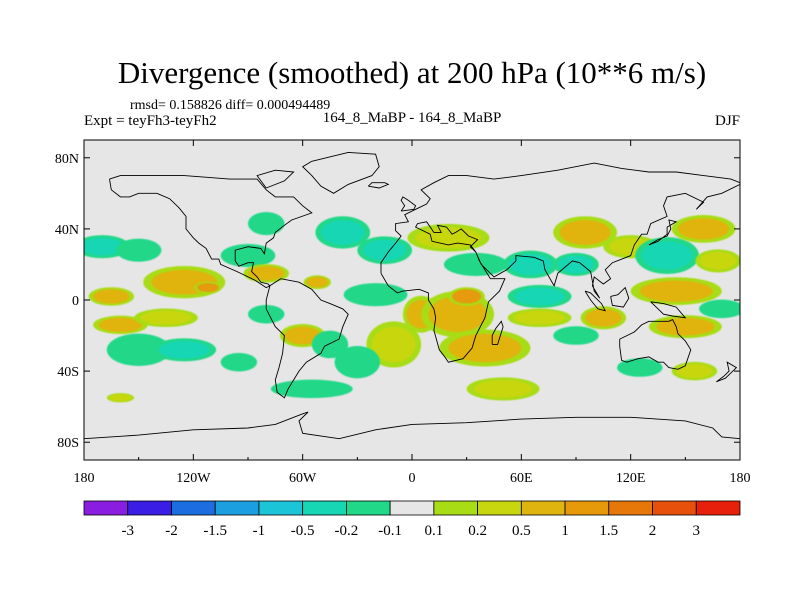 This screenshot has height=600, width=800. I want to click on x-tick-label-0: 180, so click(84, 478).